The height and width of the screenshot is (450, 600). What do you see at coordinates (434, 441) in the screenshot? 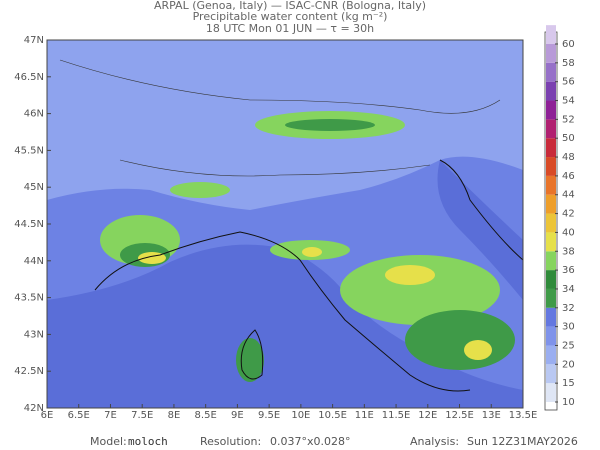
I see `footer-label: Analysis:` at bounding box center [434, 441].